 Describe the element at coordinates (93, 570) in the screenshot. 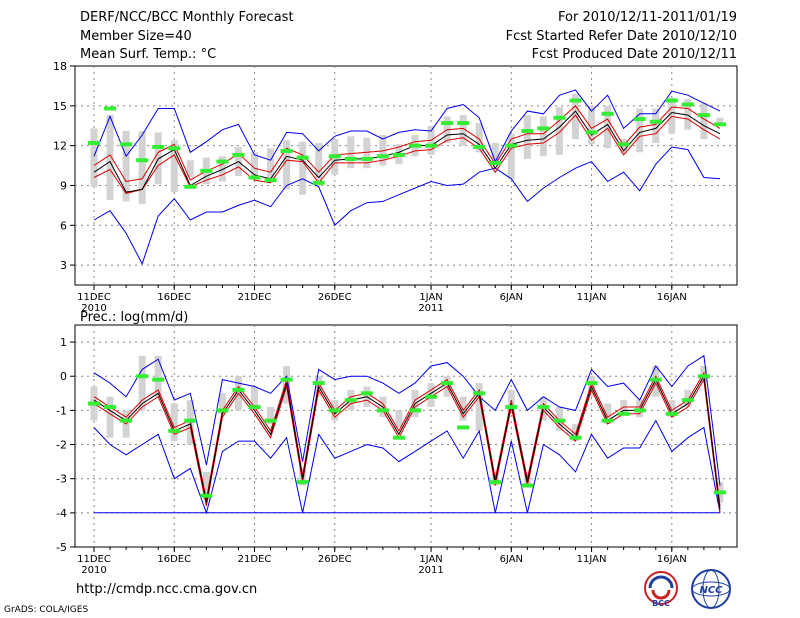

I see `precip-xtick-label: 2010` at that location.